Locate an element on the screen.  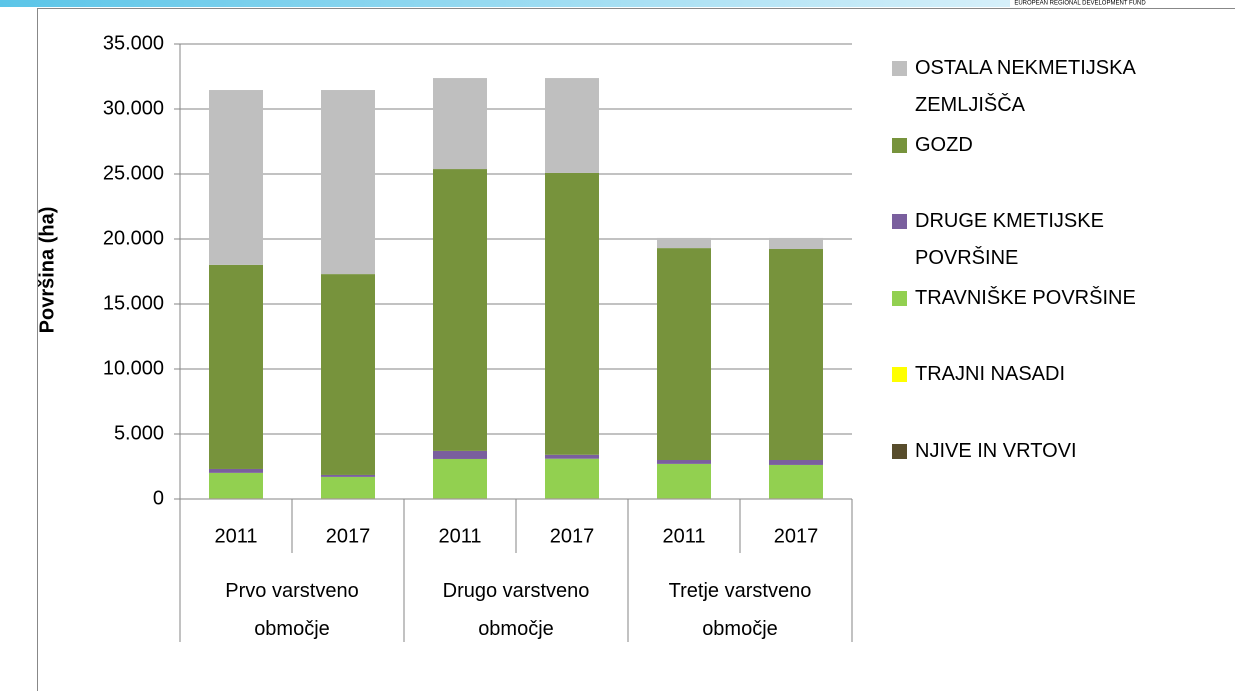
legend-label: GOZD is located at coordinates (944, 144).